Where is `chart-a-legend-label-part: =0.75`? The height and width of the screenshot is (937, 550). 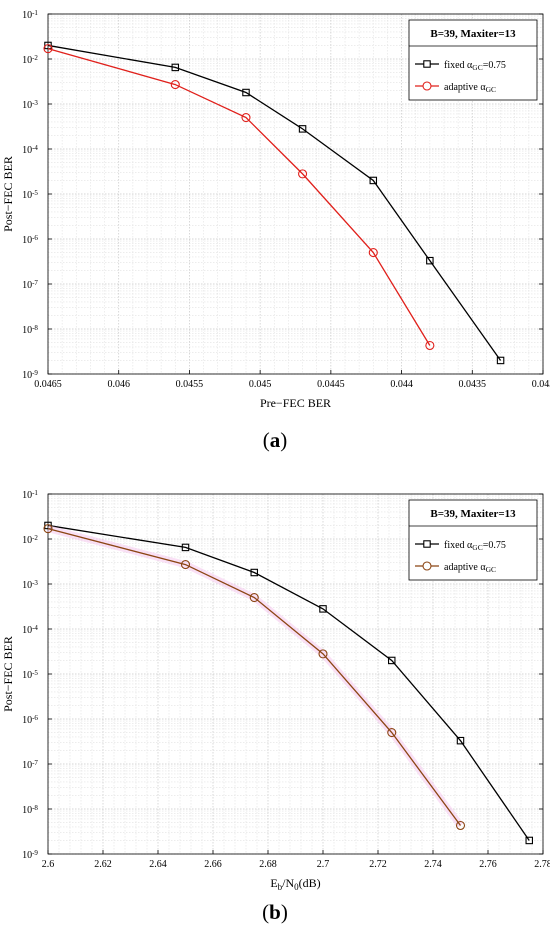
chart-a-legend-label-part: =0.75 is located at coordinates (494, 65).